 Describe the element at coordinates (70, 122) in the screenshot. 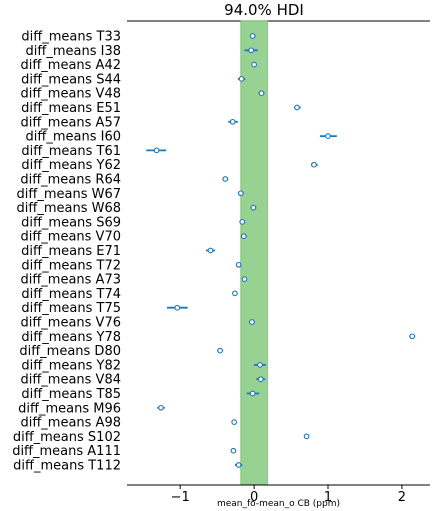

I see `row-label: diff_means A57` at that location.